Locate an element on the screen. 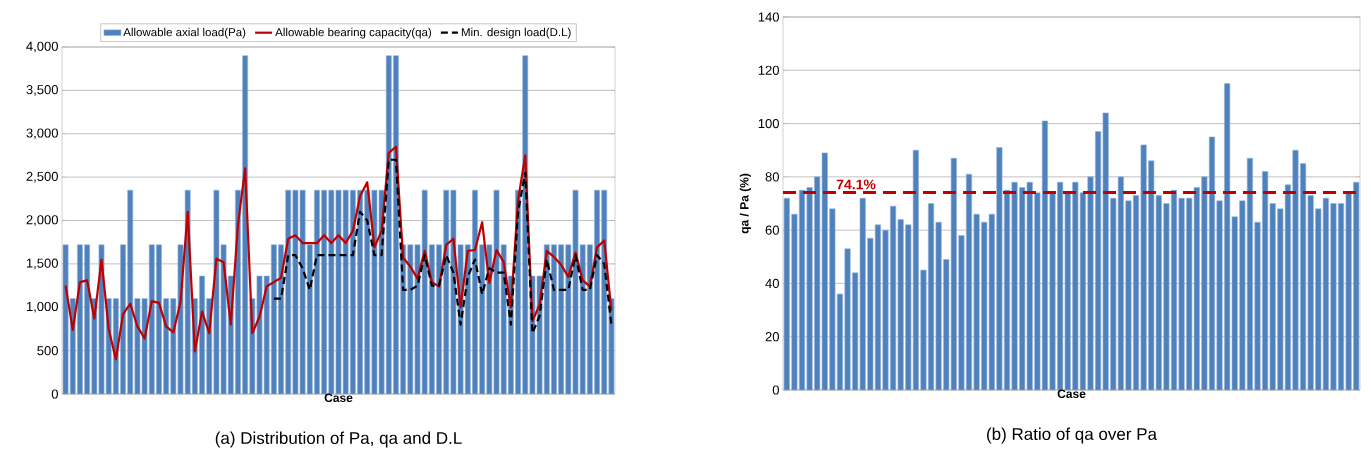 This screenshot has width=1371, height=472. y-tick-label: 100 is located at coordinates (768, 123).